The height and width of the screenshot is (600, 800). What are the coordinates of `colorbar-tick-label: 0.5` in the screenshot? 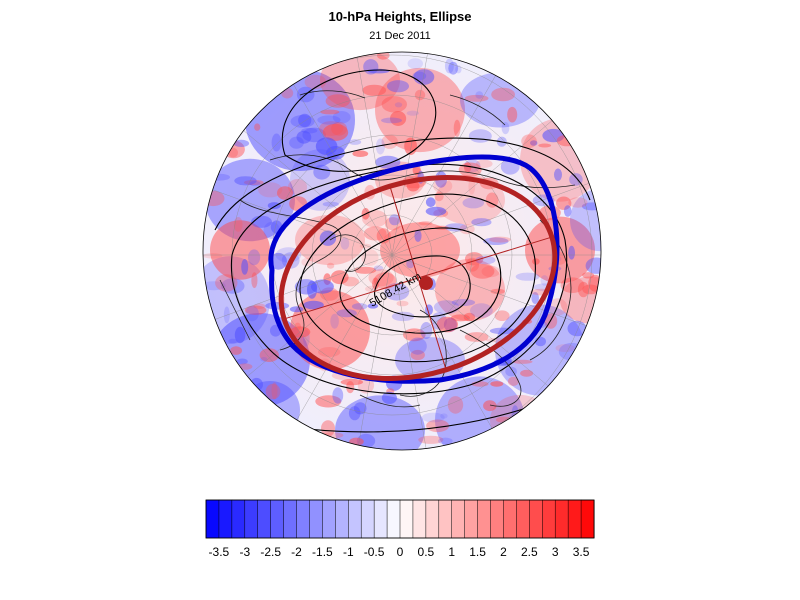 It's located at (426, 552).